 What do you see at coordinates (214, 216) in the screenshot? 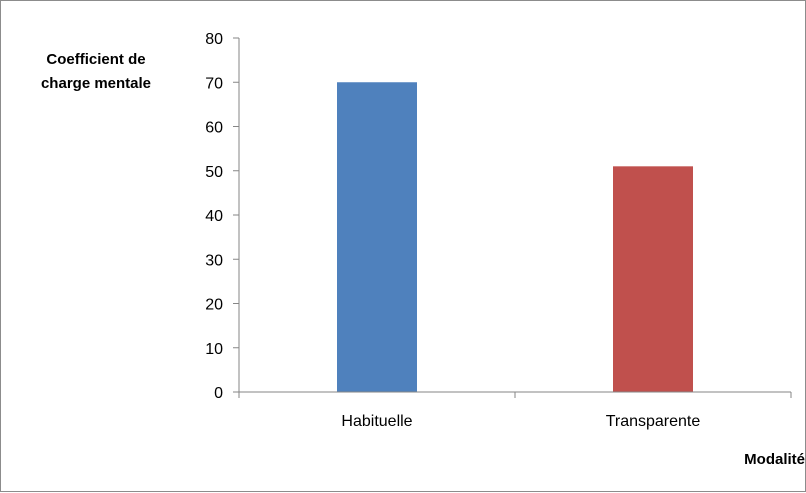
I see `y-tick-label: 40` at bounding box center [214, 216].